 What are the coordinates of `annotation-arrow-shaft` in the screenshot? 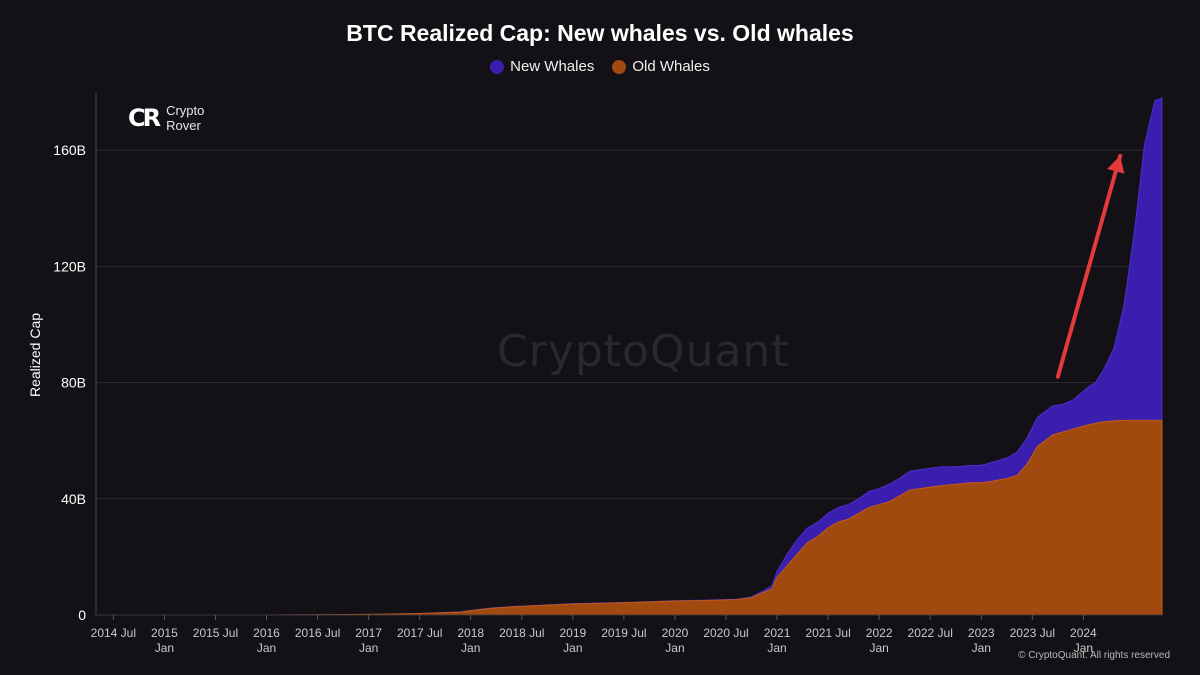 It's located at (1089, 266).